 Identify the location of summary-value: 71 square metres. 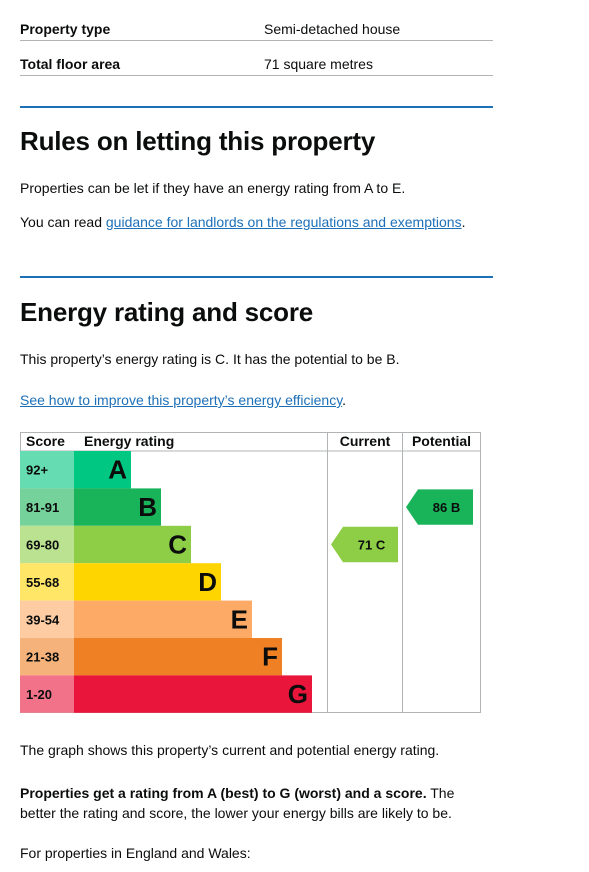
(318, 64).